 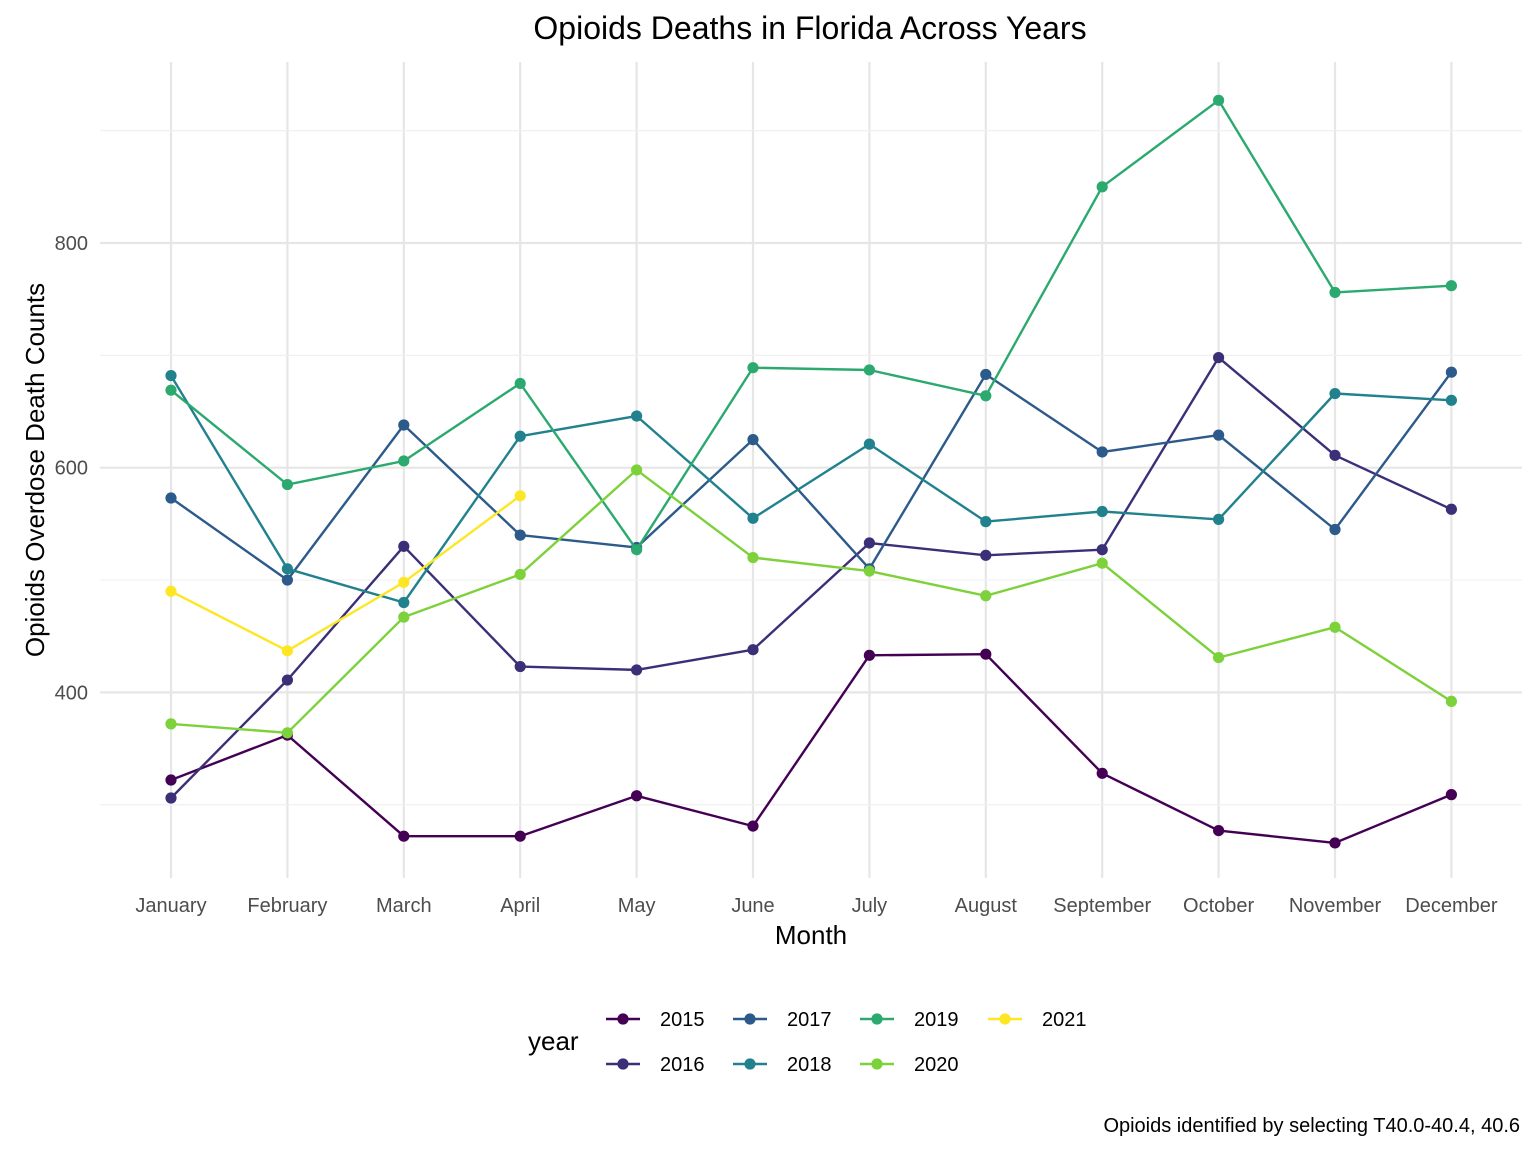 What do you see at coordinates (752, 906) in the screenshot?
I see `x-tick-label: June` at bounding box center [752, 906].